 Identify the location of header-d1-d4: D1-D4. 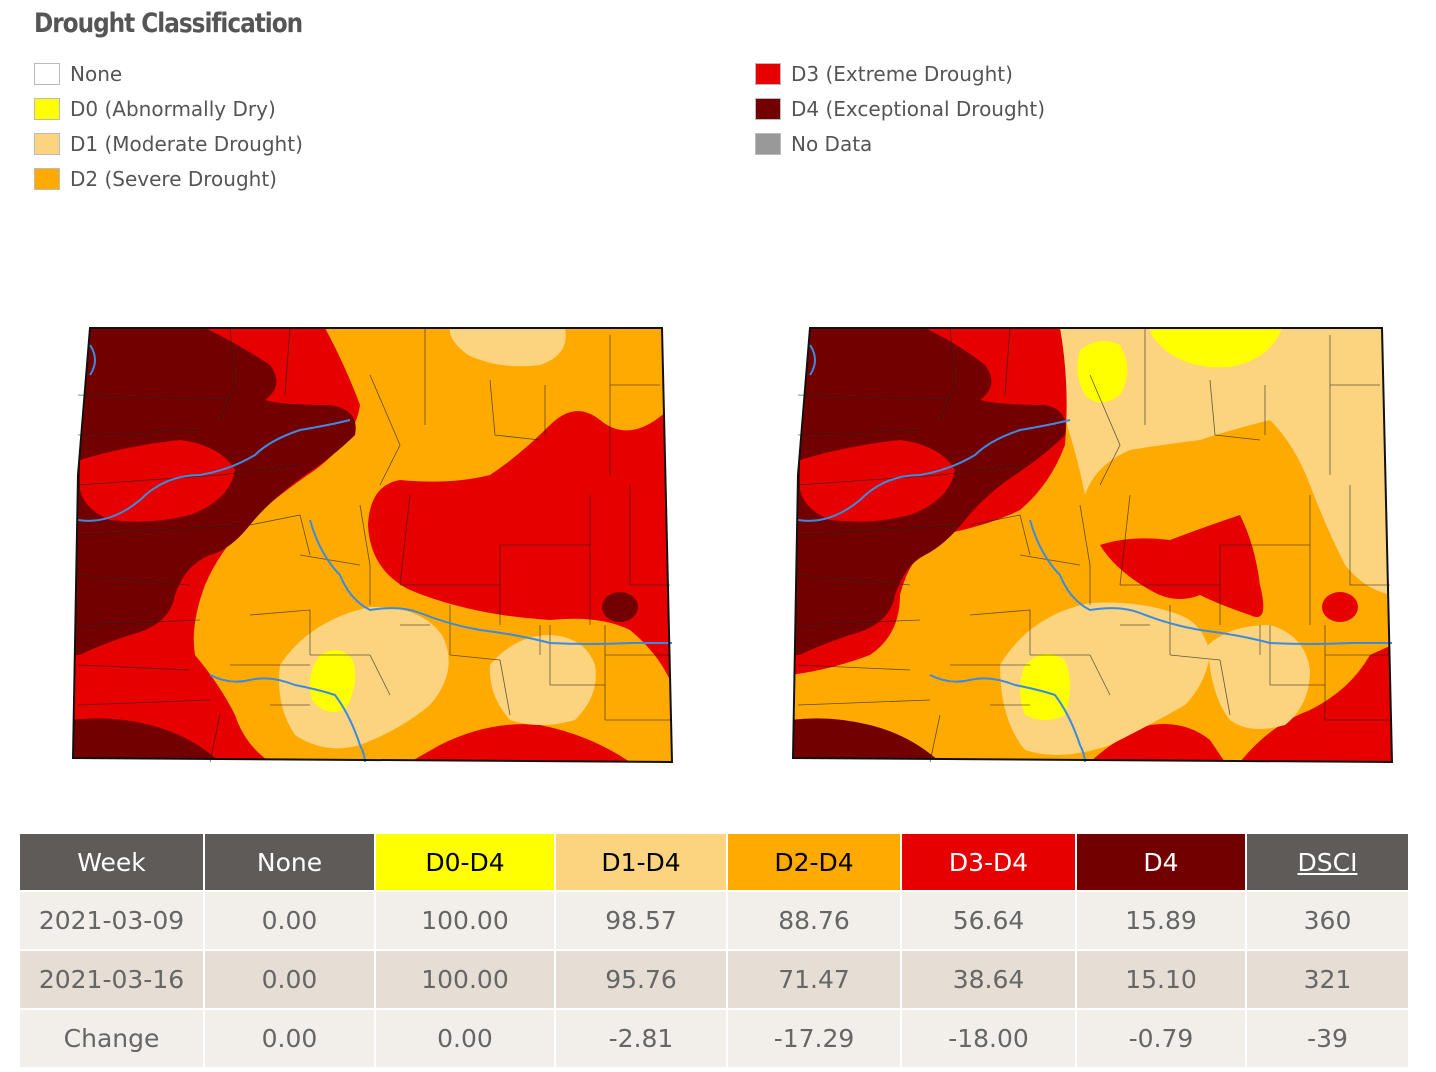
(641, 863).